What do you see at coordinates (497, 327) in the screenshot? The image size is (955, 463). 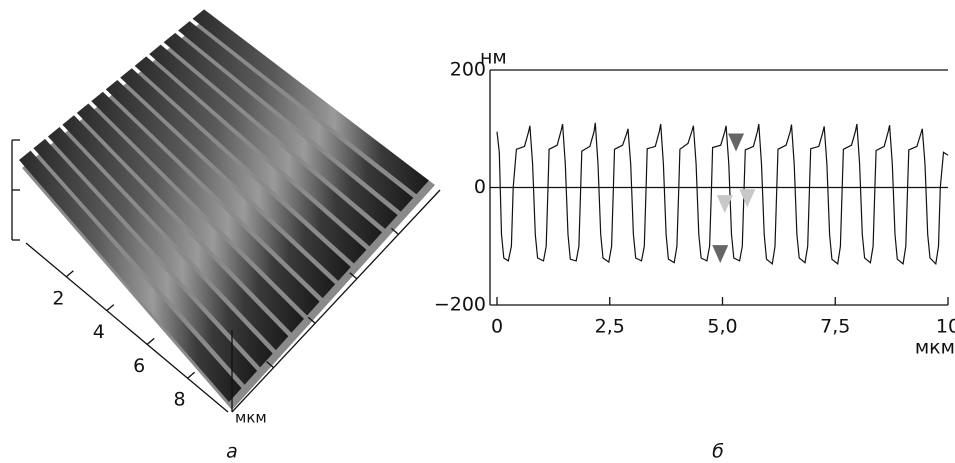 I see `x-tick-label: 0` at bounding box center [497, 327].